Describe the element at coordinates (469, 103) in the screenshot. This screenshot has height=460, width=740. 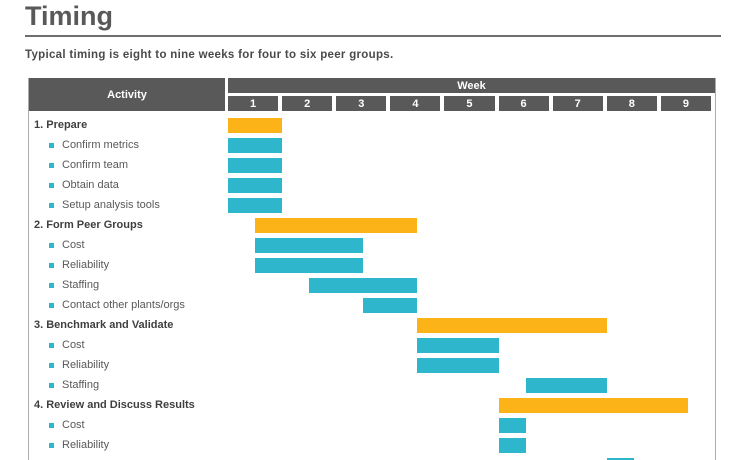
I see `week-number-cell: 5` at that location.